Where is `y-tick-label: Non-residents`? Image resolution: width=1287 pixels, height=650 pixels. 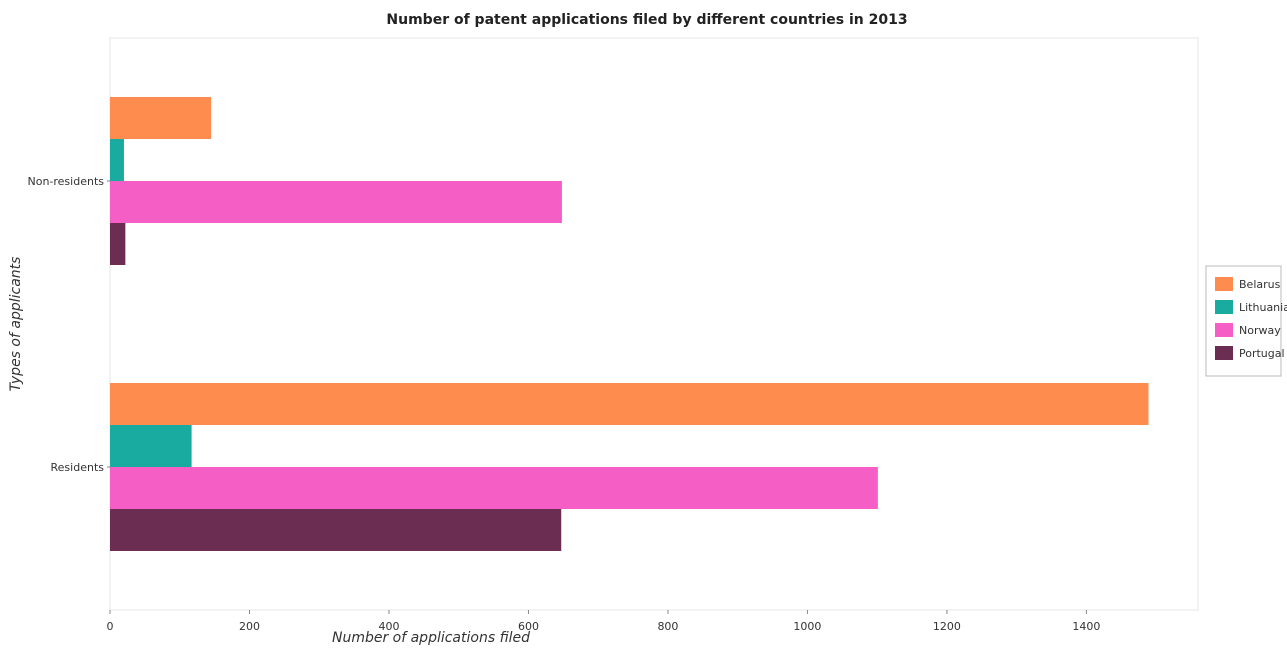
y-tick-label: Non-residents is located at coordinates (65, 181).